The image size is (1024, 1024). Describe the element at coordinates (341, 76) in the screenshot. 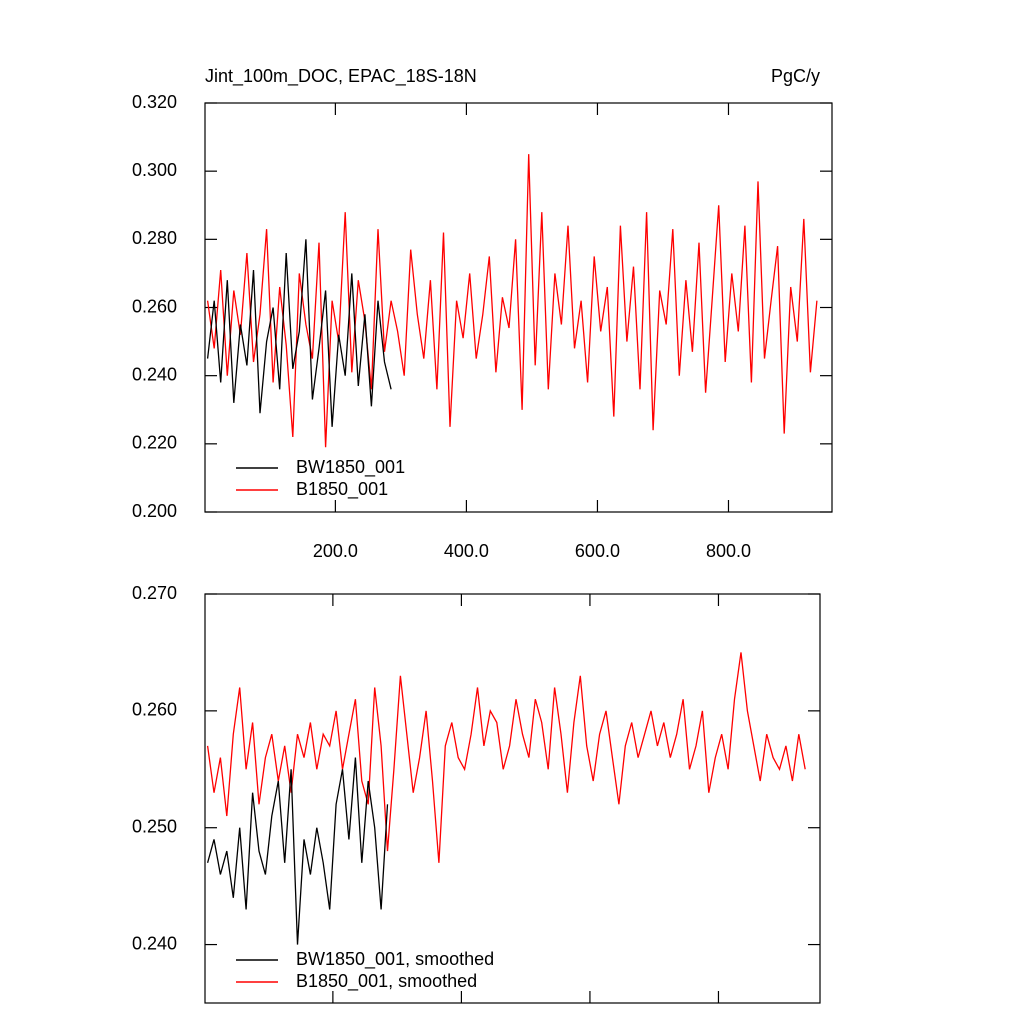

I see `chart-title: Jint_100m_DOC, EPAC_18S-18N` at that location.